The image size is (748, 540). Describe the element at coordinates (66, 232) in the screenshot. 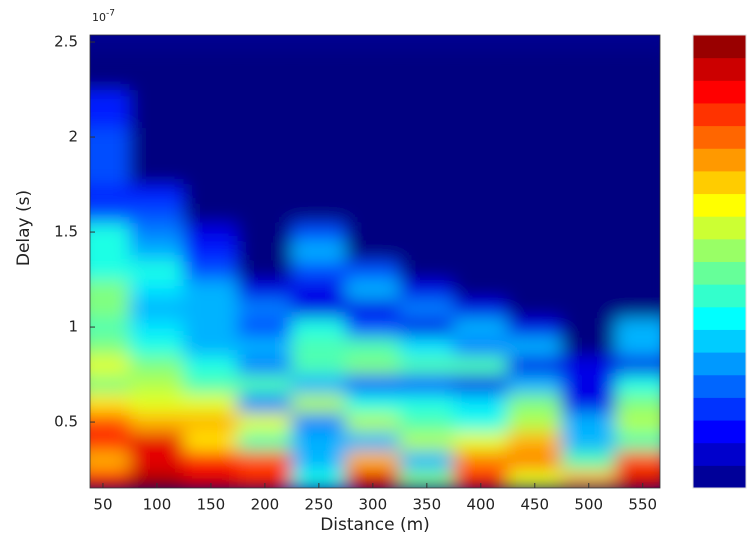

I see `y-tick-label: 1.5` at that location.